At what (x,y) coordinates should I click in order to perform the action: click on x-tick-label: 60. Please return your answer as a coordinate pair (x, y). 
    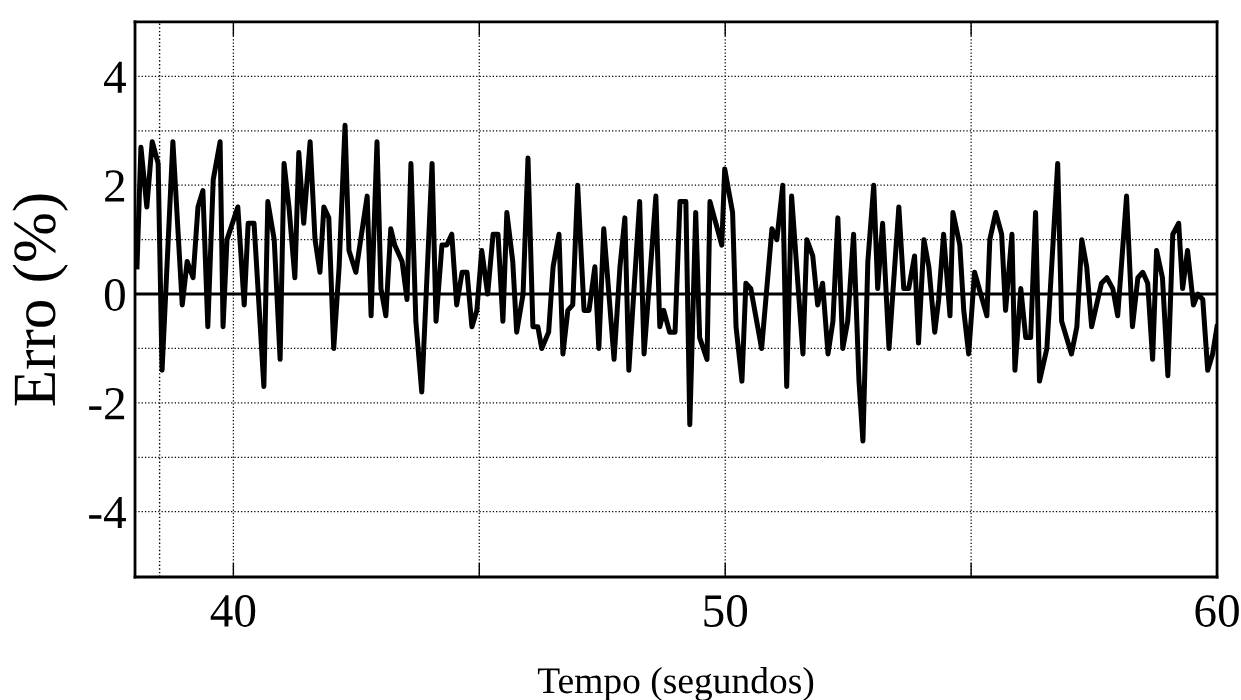
    Looking at the image, I should click on (1217, 611).